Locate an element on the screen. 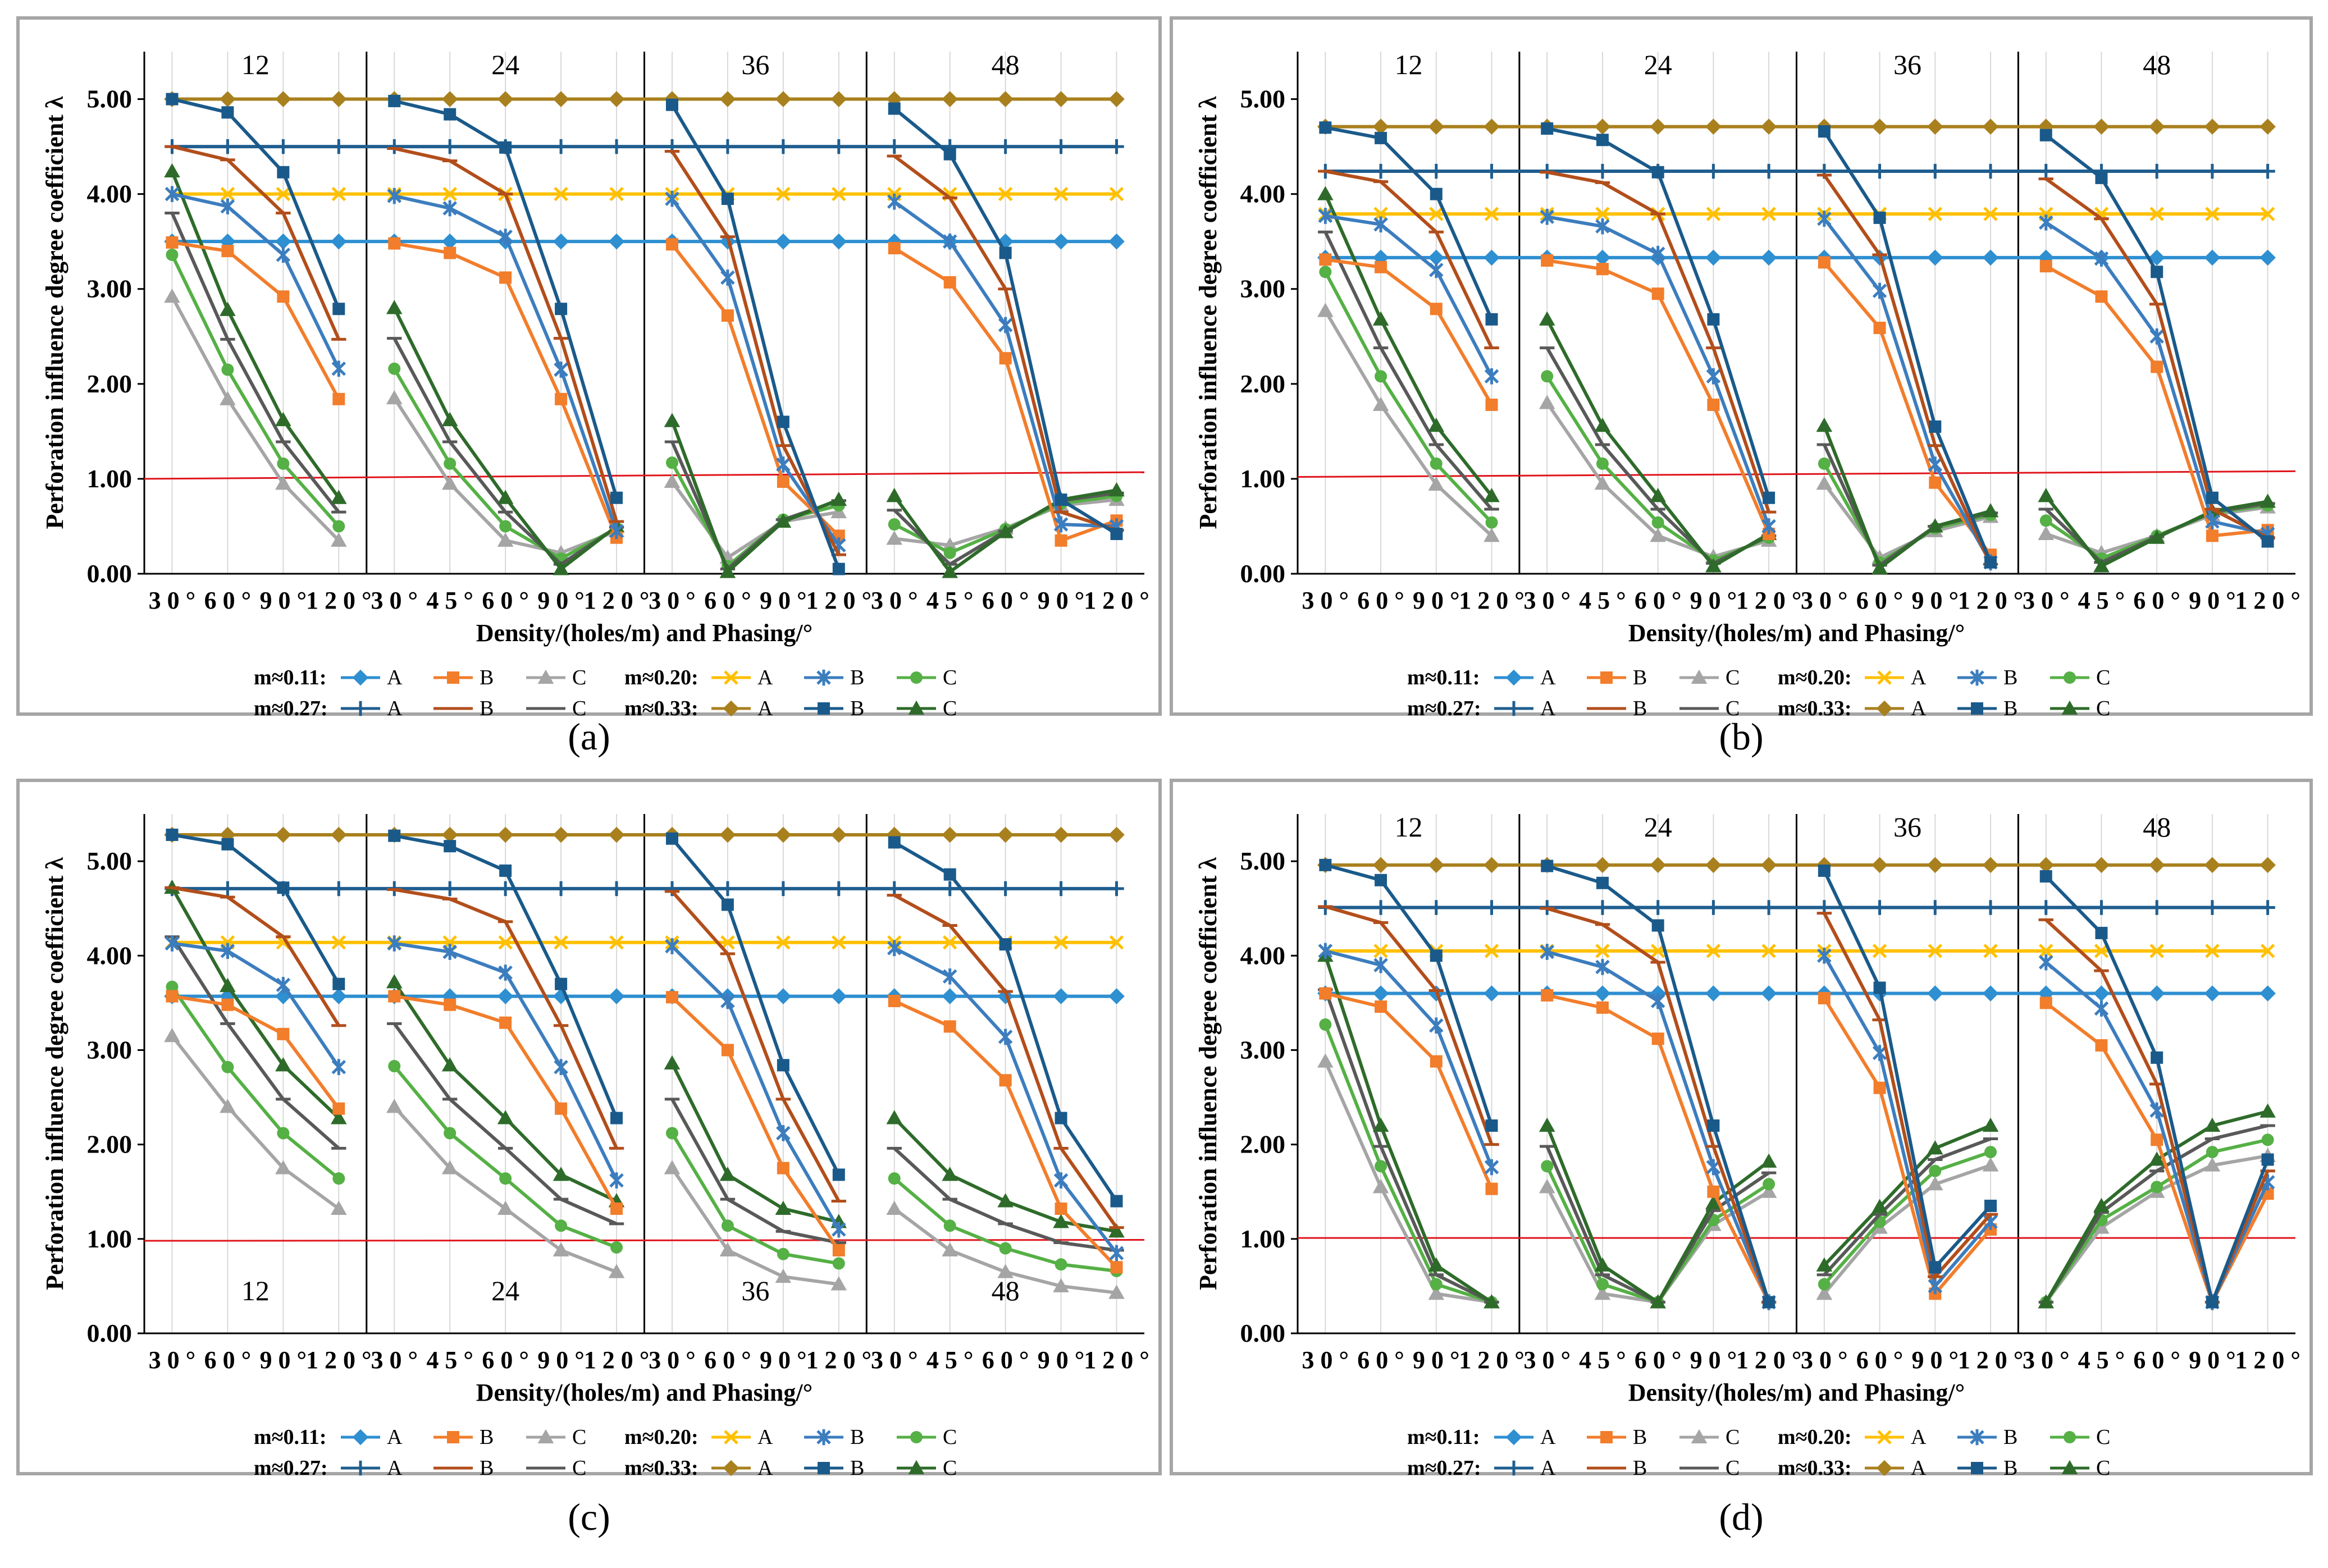 This screenshot has height=1568, width=2328. x-tick-label: 3 0 ° is located at coordinates (2046, 600).